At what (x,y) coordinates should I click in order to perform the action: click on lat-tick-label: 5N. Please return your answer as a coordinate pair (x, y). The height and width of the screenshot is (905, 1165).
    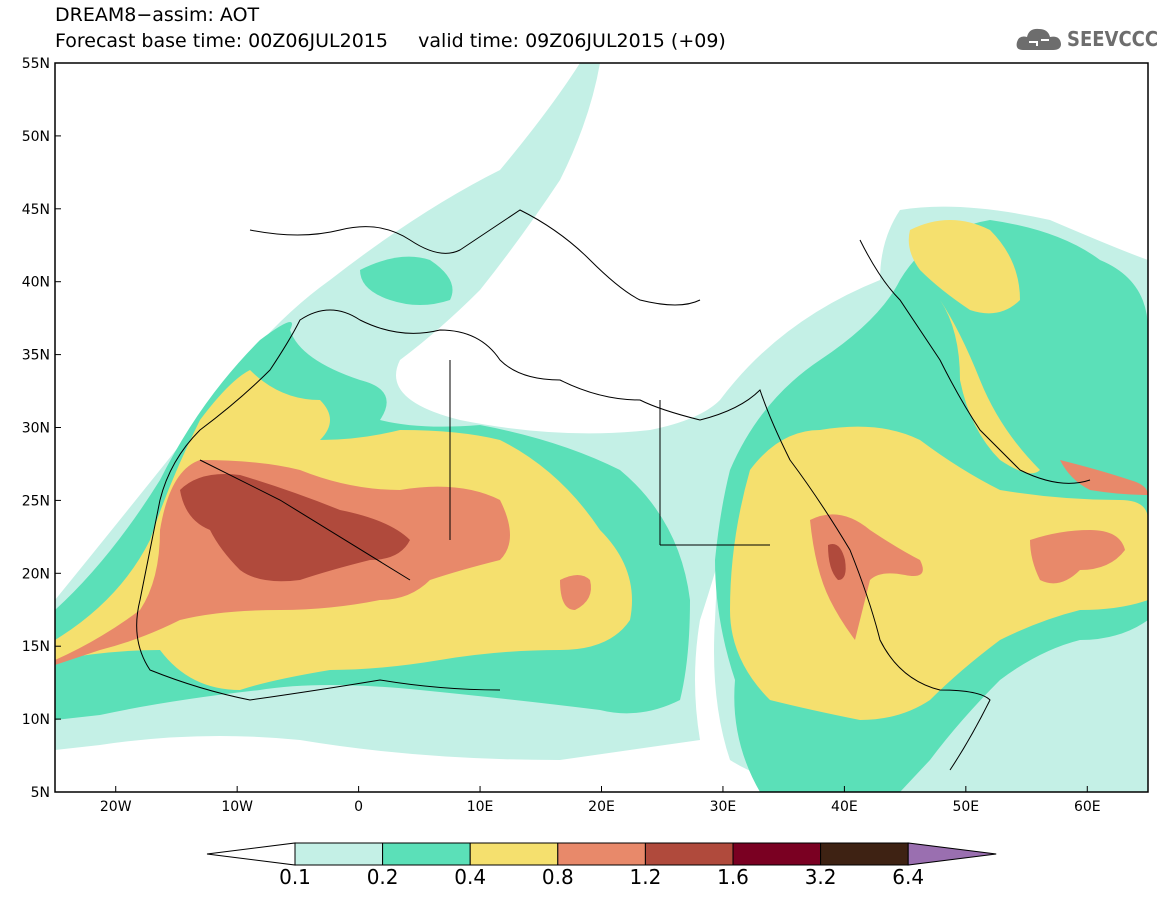
    Looking at the image, I should click on (40, 793).